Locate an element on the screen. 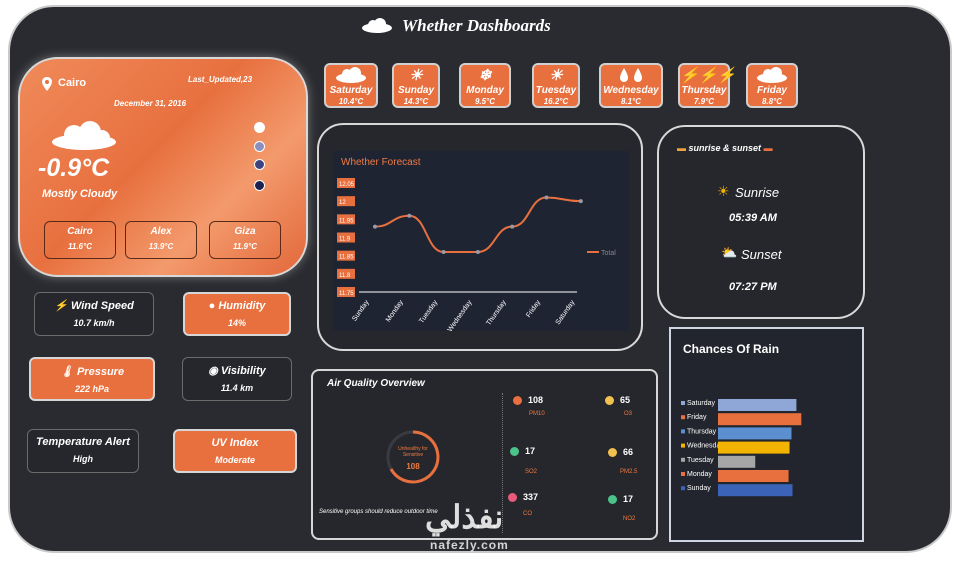 Image resolution: width=966 pixels, height=561 pixels. bar-label: Thursday is located at coordinates (702, 431).